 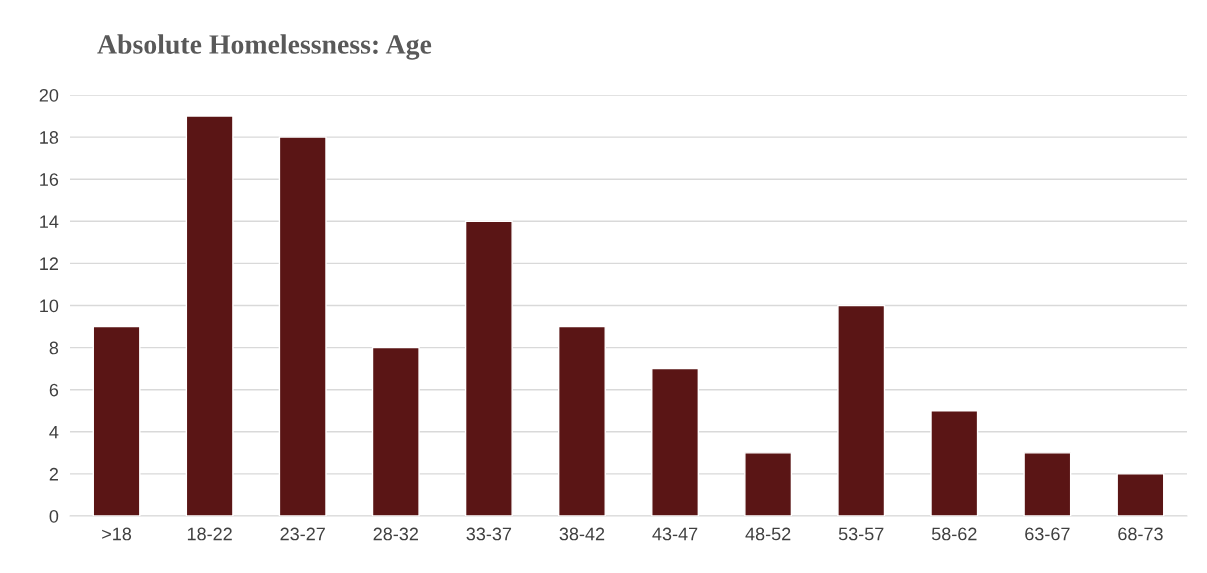 What do you see at coordinates (675, 534) in the screenshot?
I see `x-tick-label: 43-47` at bounding box center [675, 534].